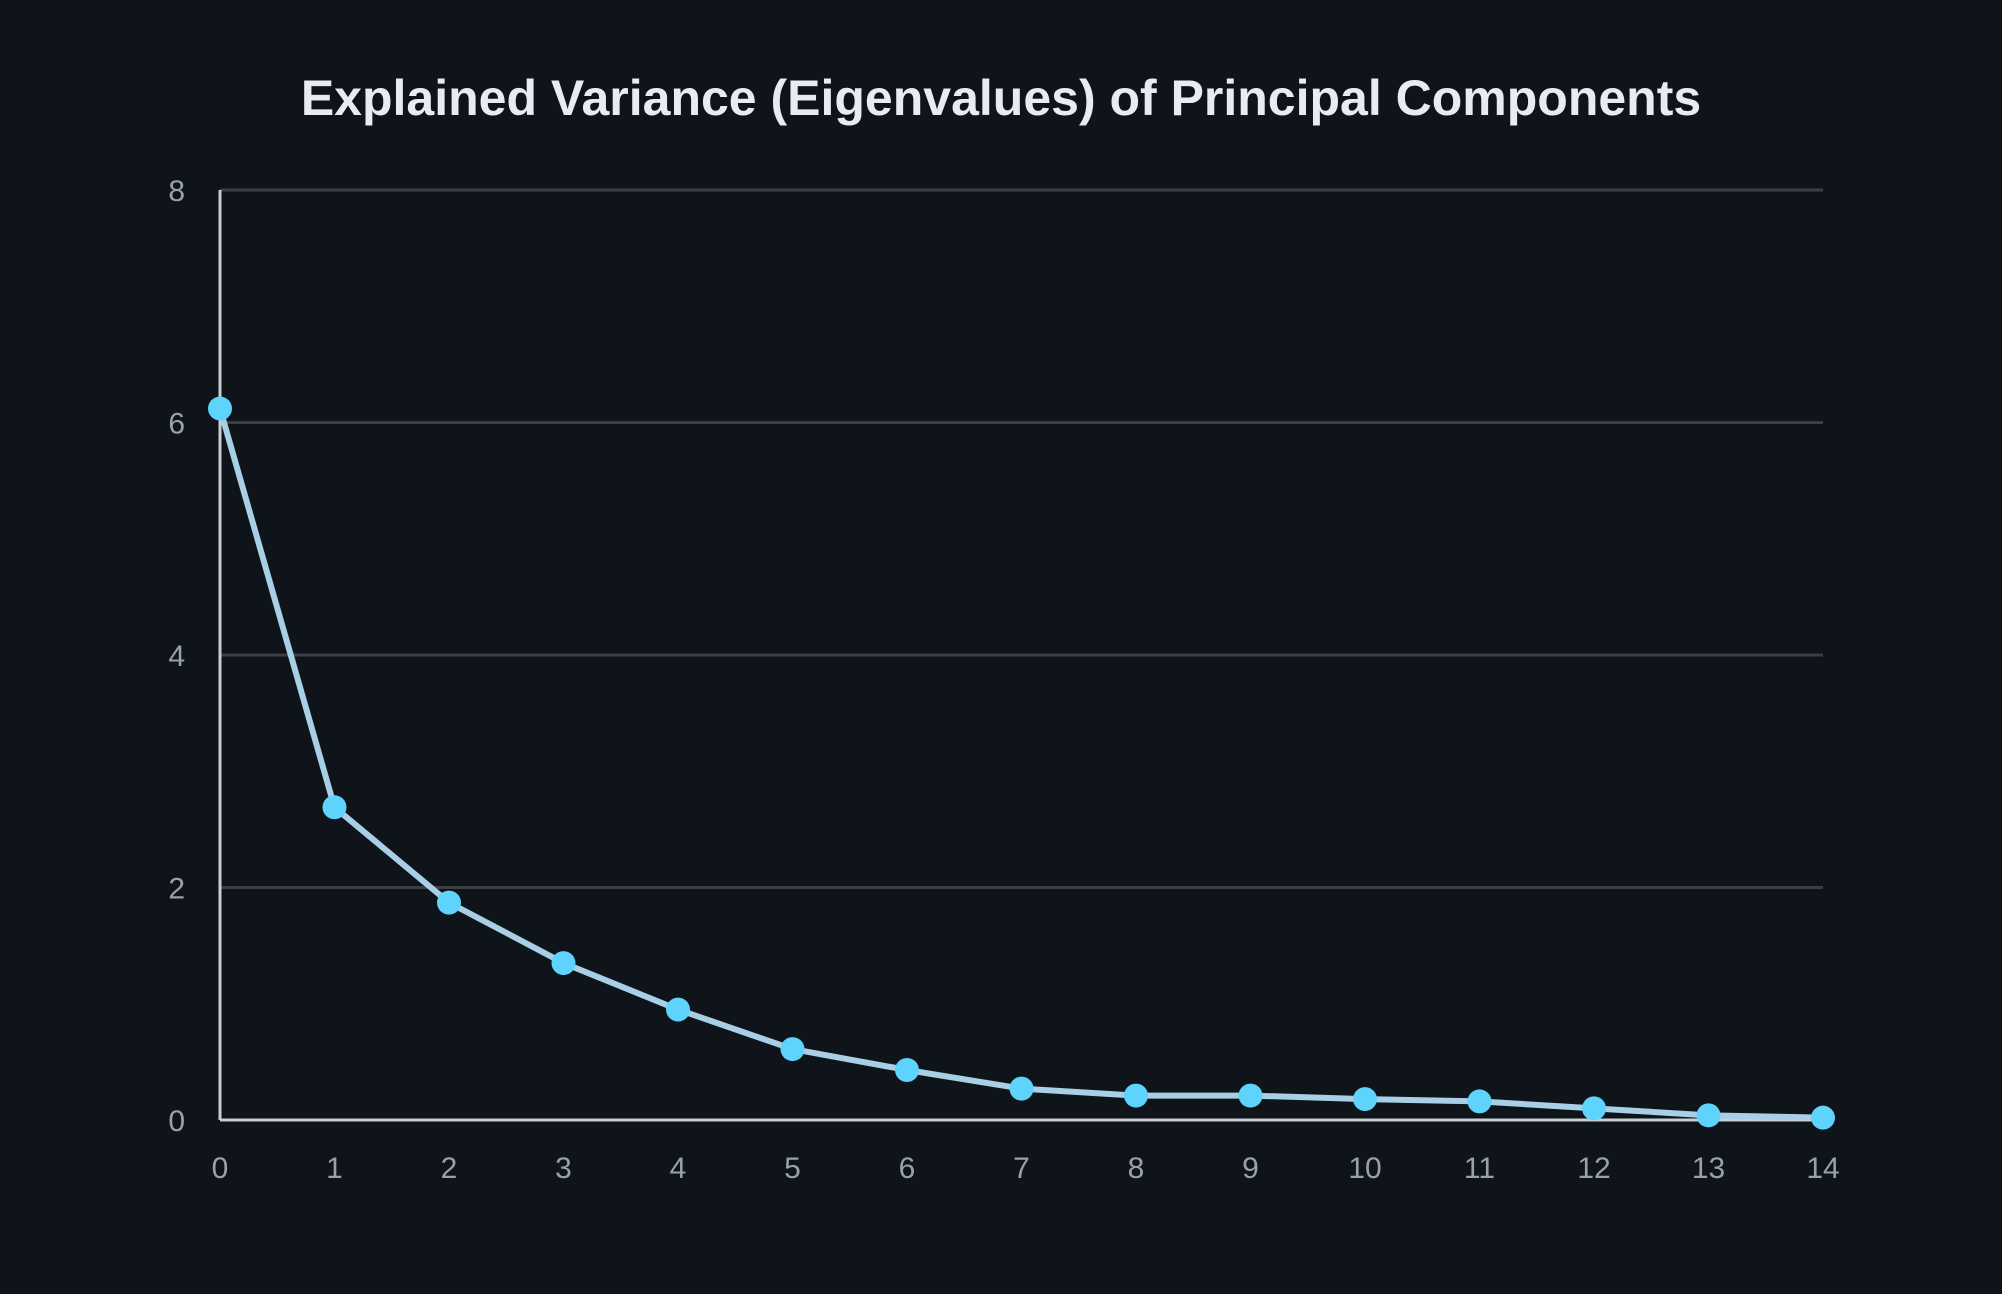  Describe the element at coordinates (1822, 1168) in the screenshot. I see `x-tick-label: 14` at that location.